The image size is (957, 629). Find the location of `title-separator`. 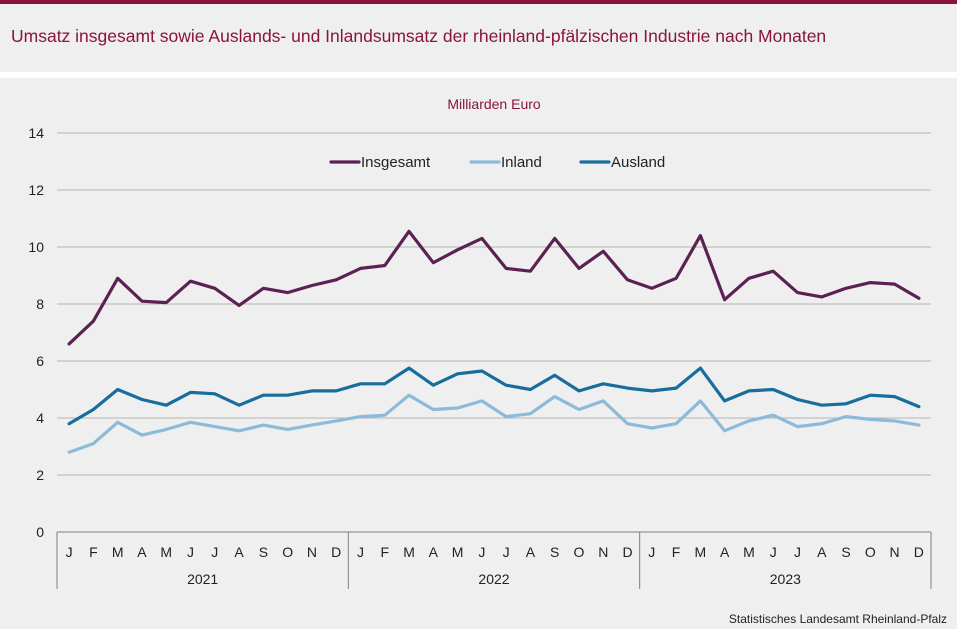

title-separator is located at coordinates (478, 75).